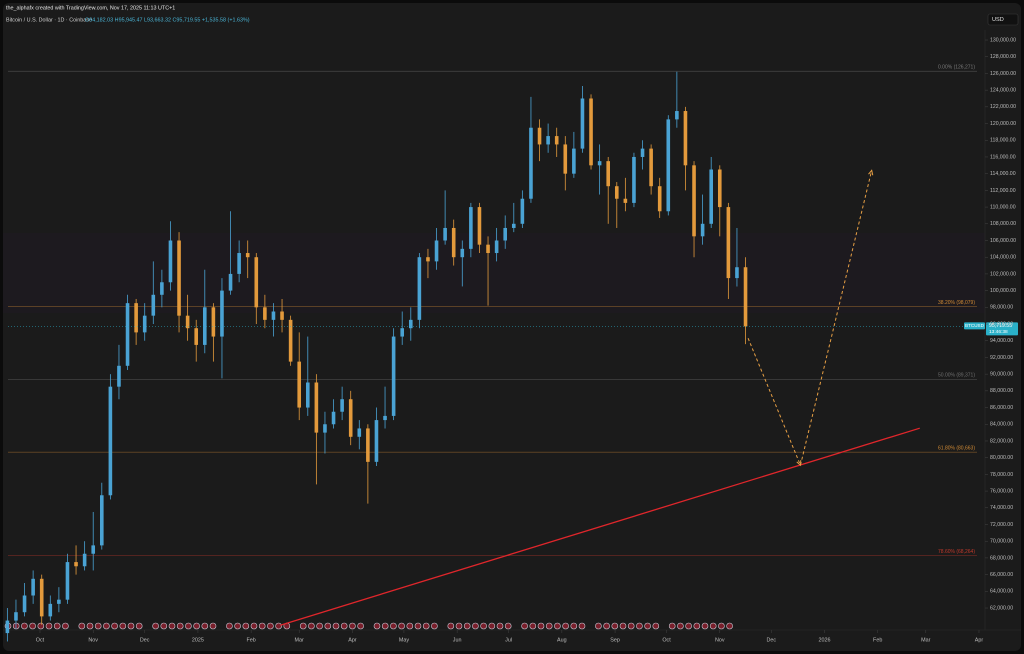 The height and width of the screenshot is (654, 1024). Describe the element at coordinates (1003, 107) in the screenshot. I see `y-tick-label: 122,000.00` at that location.